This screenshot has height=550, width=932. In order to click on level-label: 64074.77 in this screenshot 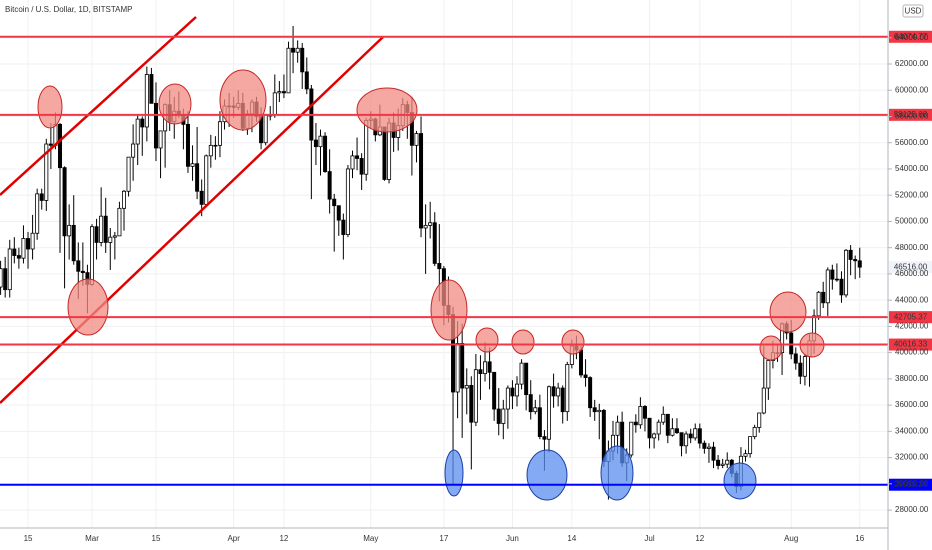, I will do `click(911, 36)`.